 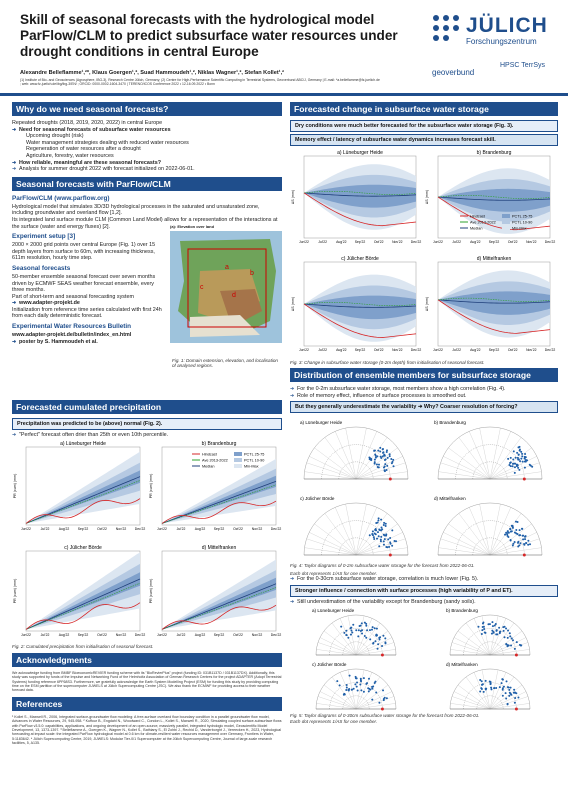 What do you see at coordinates (102, 529) in the screenshot?
I see `x-tick-label: Oct'22` at bounding box center [102, 529].